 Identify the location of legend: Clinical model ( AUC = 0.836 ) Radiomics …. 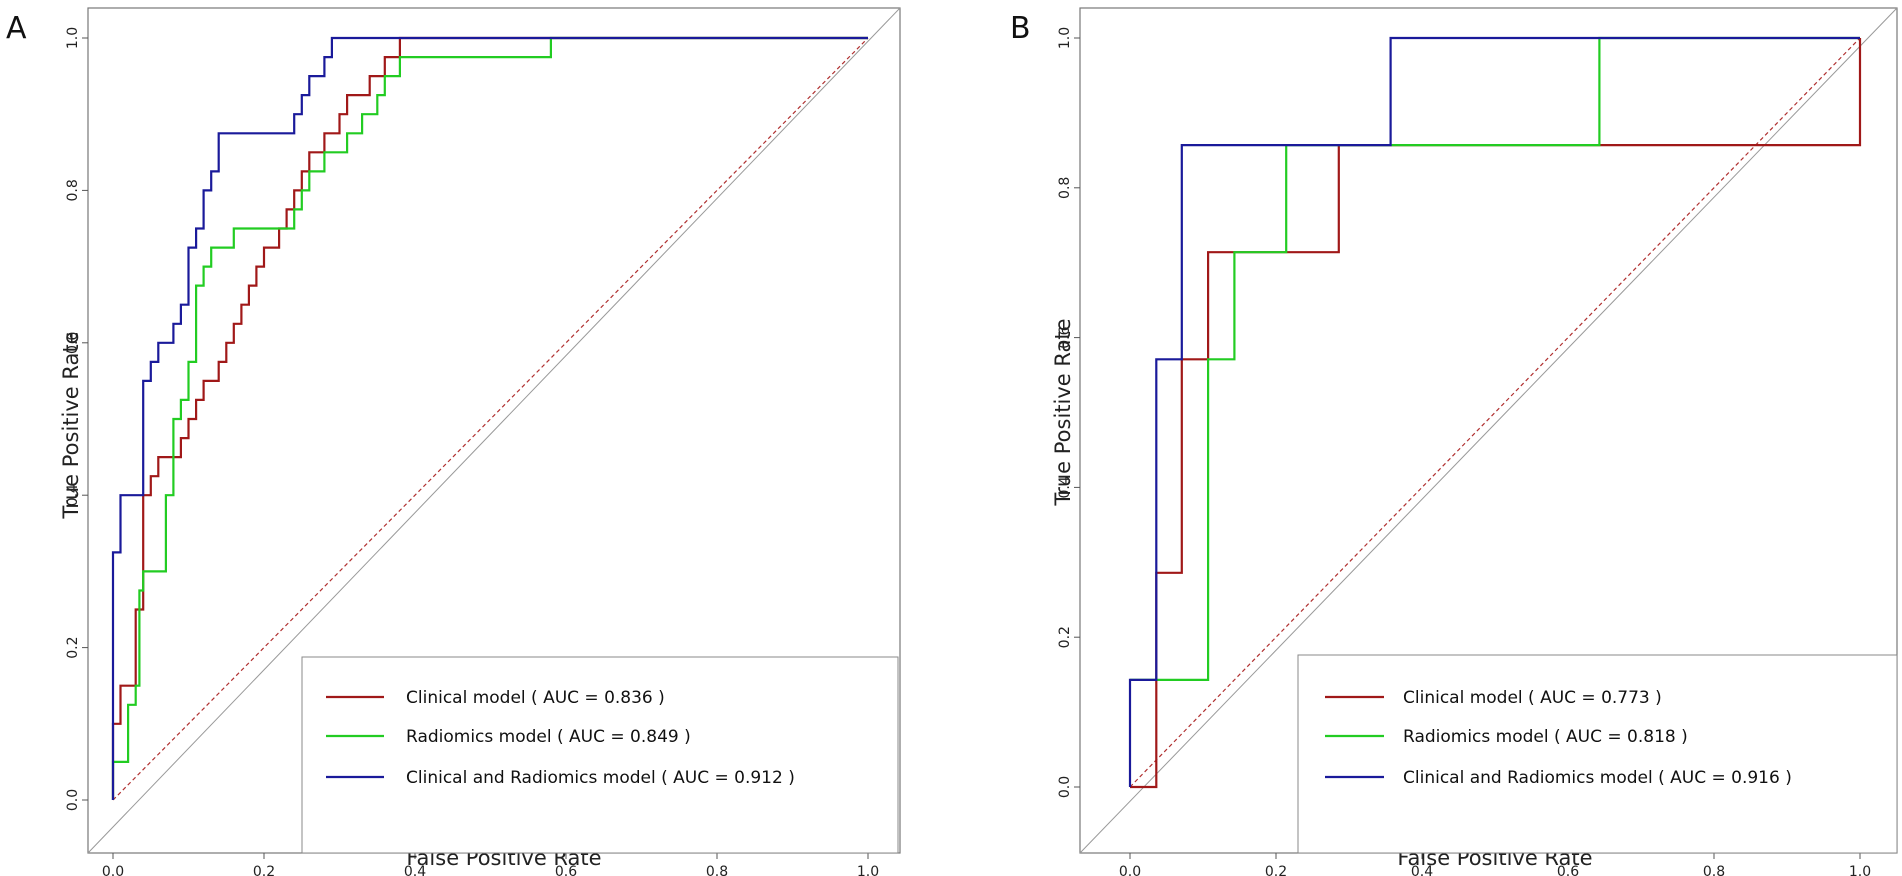
(600, 755).